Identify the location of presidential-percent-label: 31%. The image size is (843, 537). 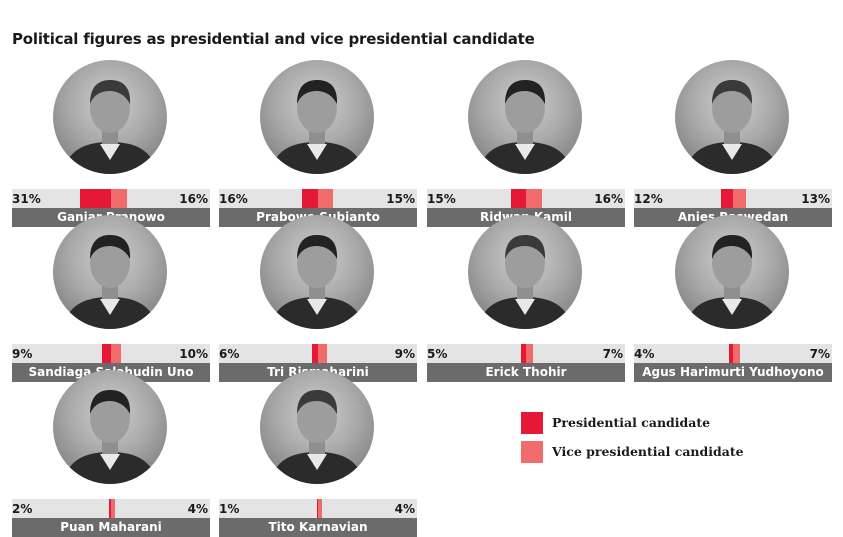
(26, 199).